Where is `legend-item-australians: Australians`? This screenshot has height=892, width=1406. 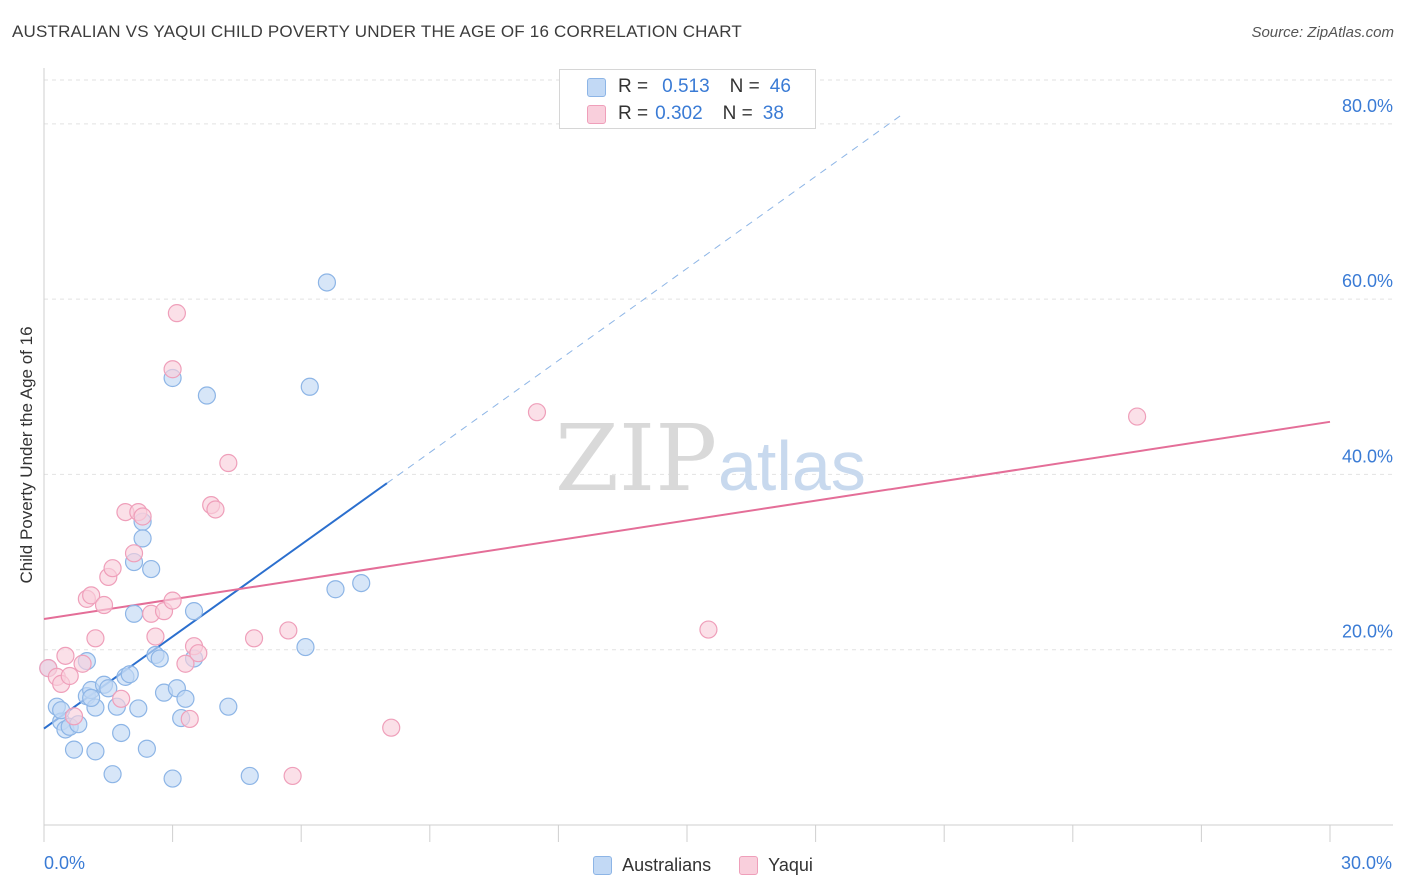 legend-item-australians: Australians is located at coordinates (652, 865).